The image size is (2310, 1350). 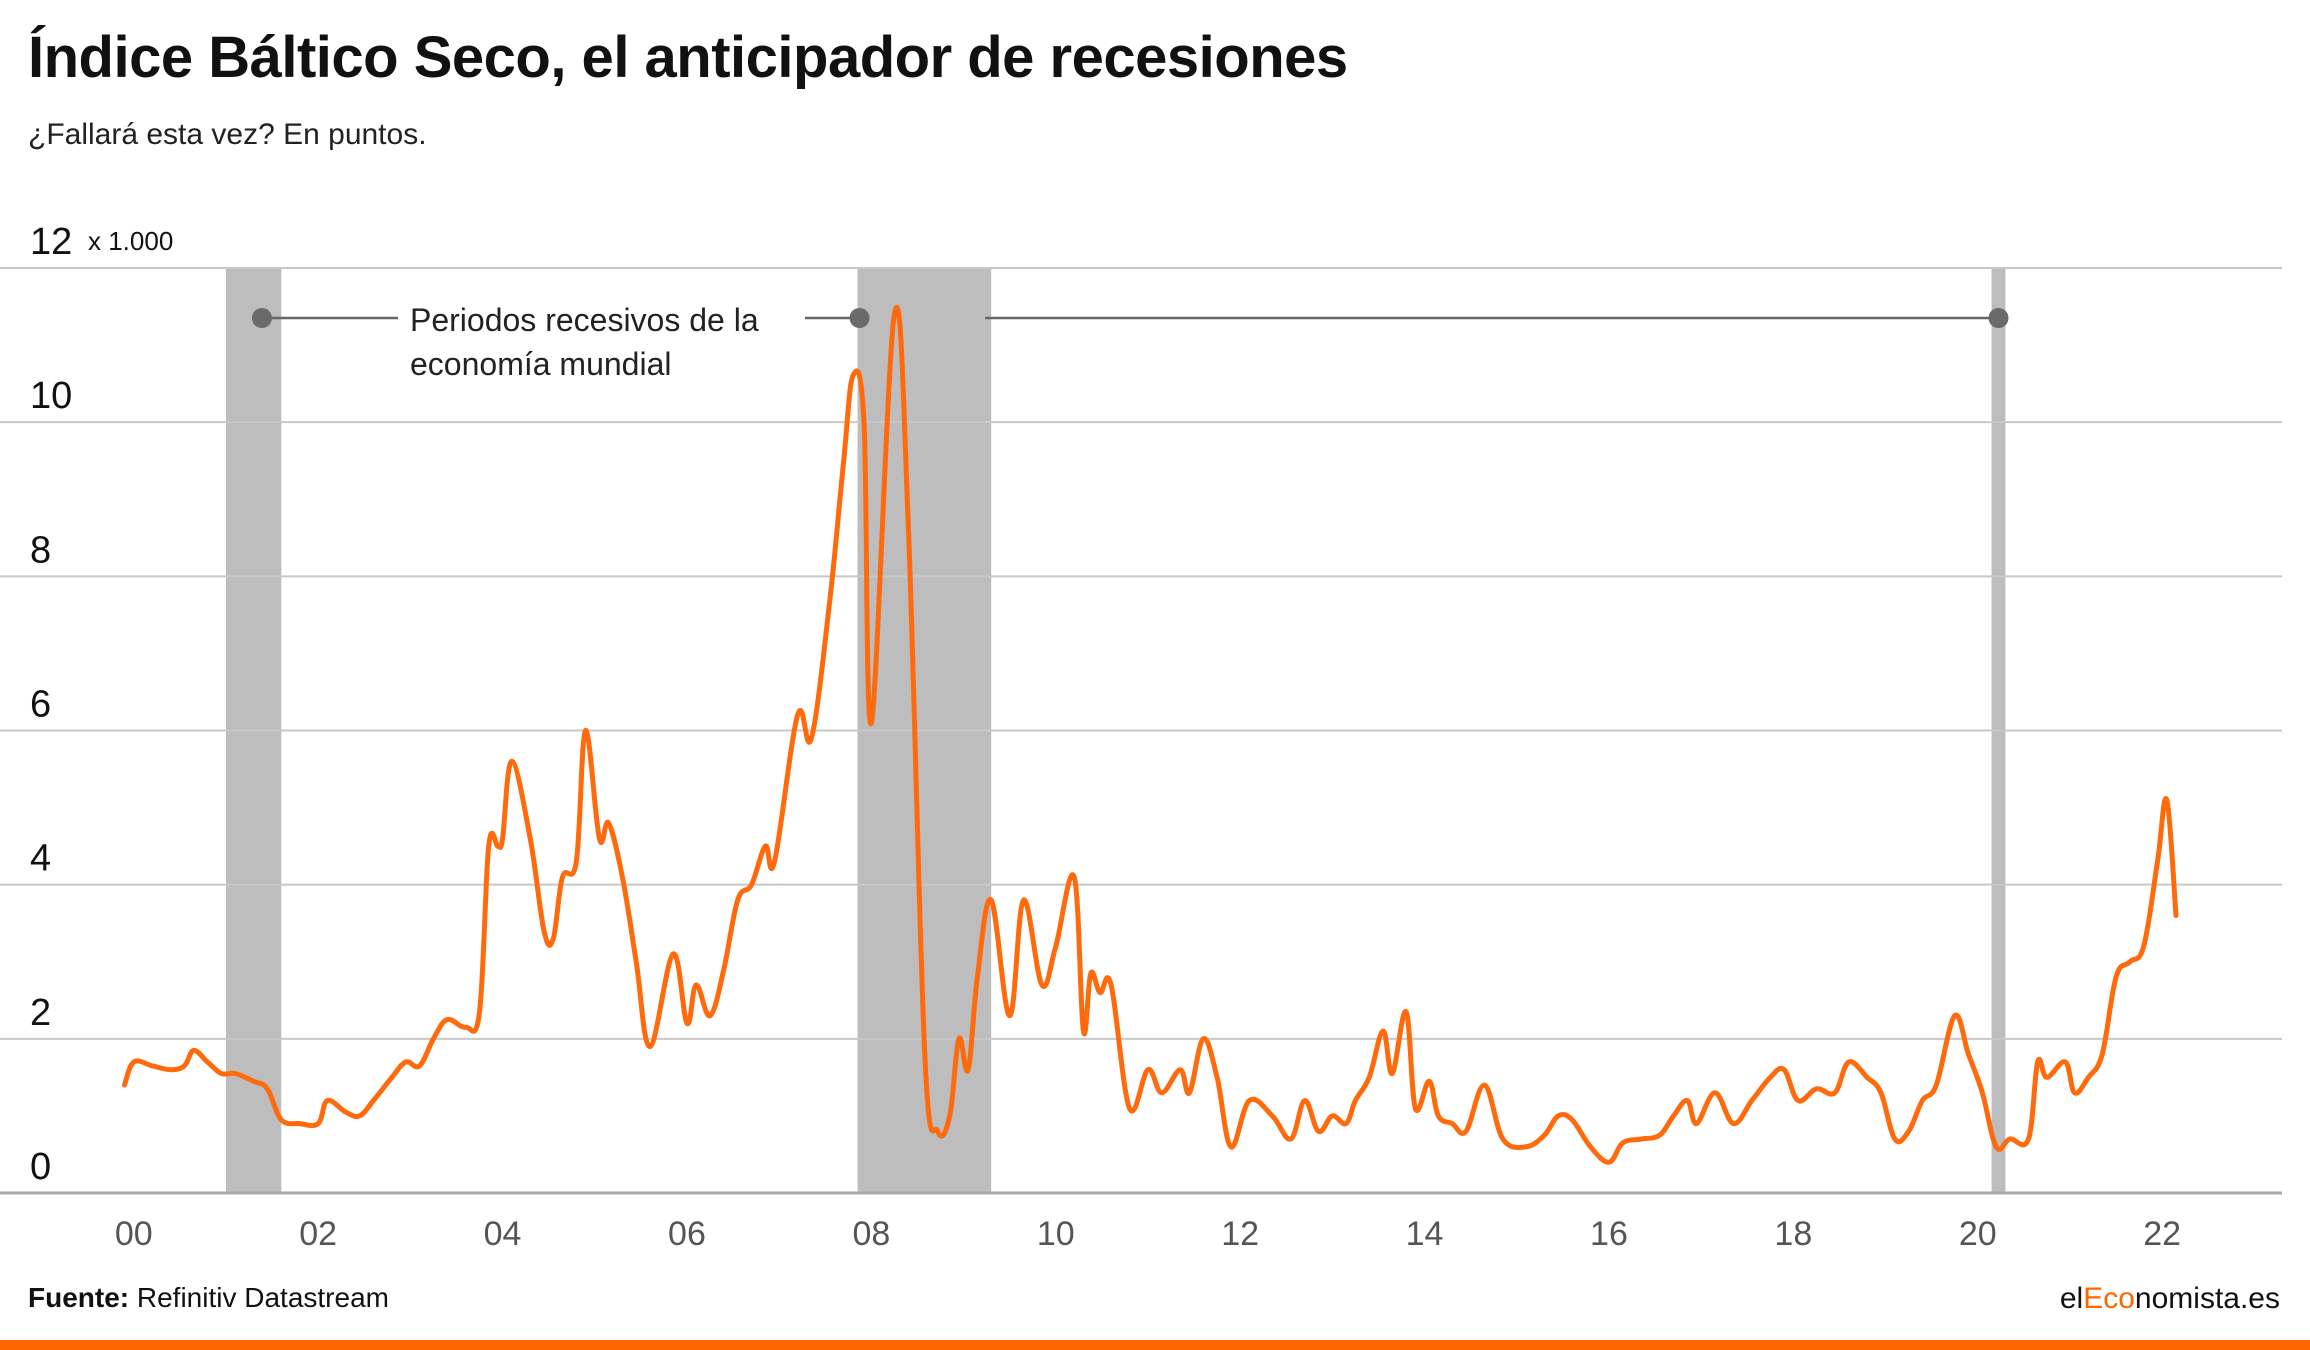 I want to click on y-tick-label-12: 12, so click(x=51, y=242).